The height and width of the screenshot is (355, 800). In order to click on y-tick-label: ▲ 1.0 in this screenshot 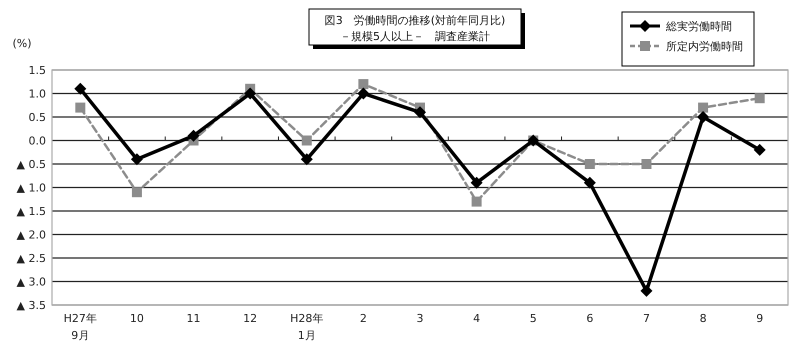, I will do `click(31, 188)`.